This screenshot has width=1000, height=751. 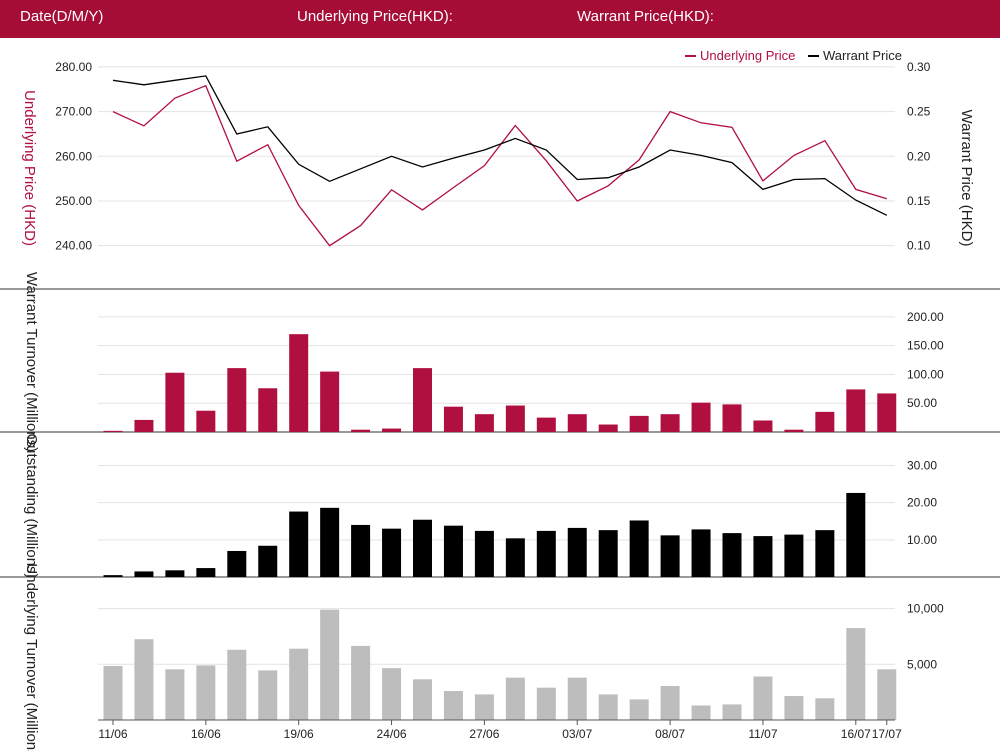 What do you see at coordinates (500, 145) in the screenshot?
I see `warrant-price-line` at bounding box center [500, 145].